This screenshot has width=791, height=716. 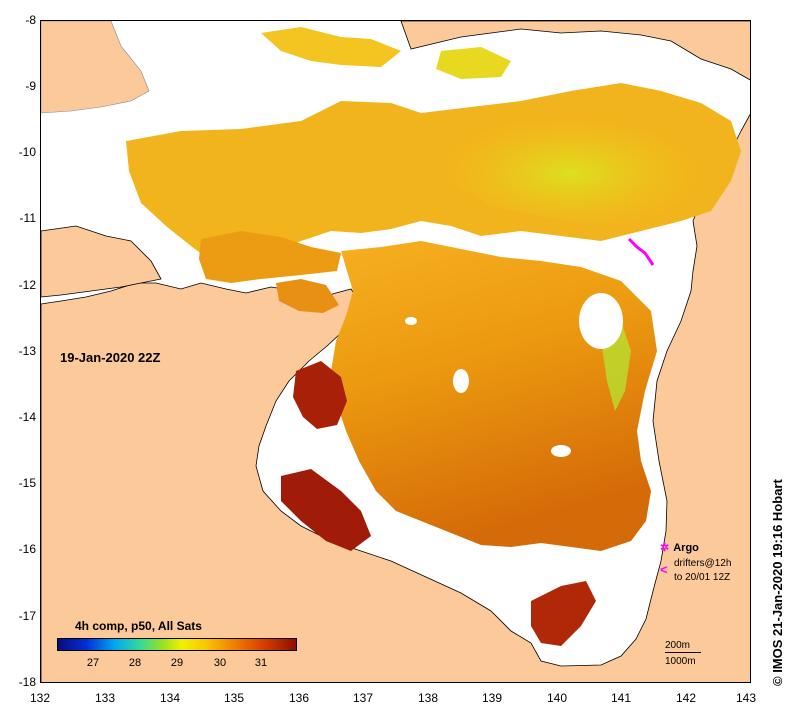 What do you see at coordinates (299, 698) in the screenshot?
I see `x-tick-label: 136` at bounding box center [299, 698].